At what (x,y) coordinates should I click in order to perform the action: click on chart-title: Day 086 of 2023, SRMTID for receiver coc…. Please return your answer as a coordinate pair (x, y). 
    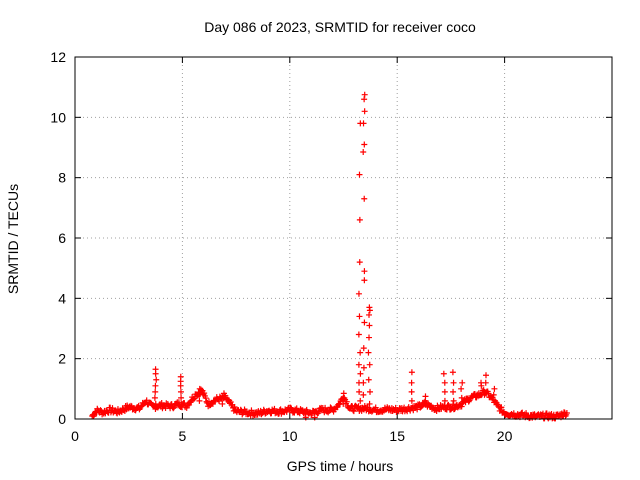
    Looking at the image, I should click on (340, 27).